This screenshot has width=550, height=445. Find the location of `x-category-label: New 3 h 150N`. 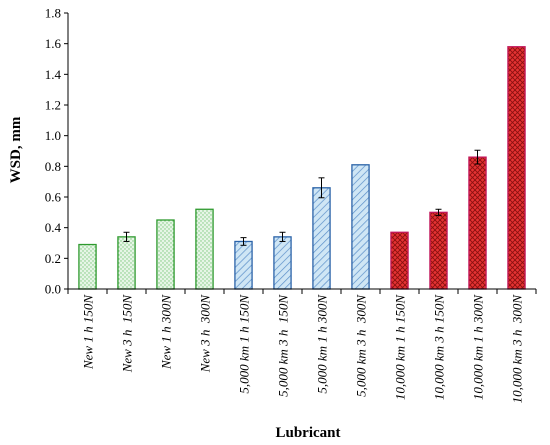

x-category-label: New 3 h 150N is located at coordinates (127, 334).